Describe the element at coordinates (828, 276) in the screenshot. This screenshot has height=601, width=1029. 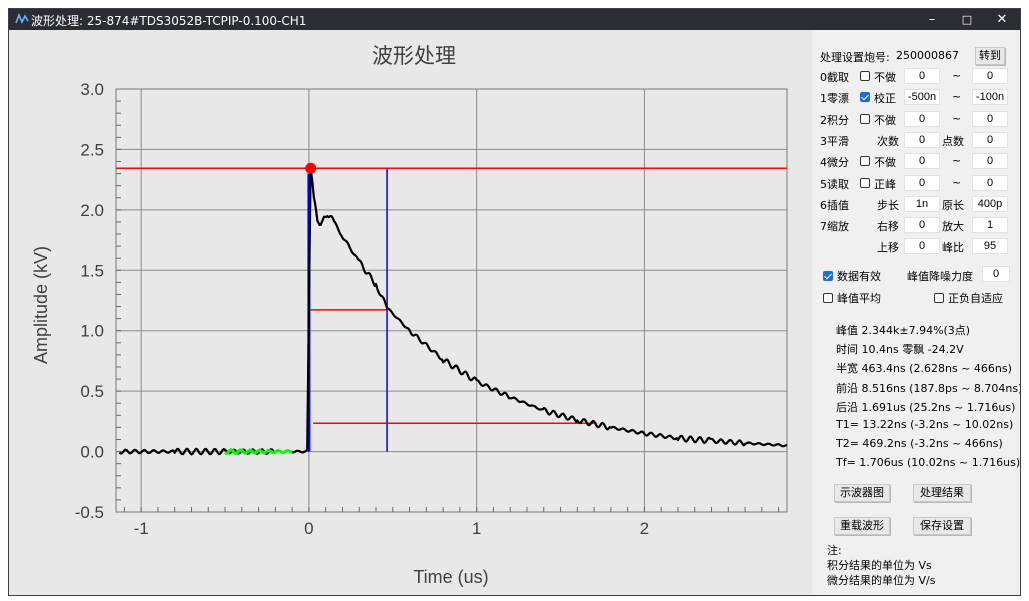
I see `data-valid-checkbox` at that location.